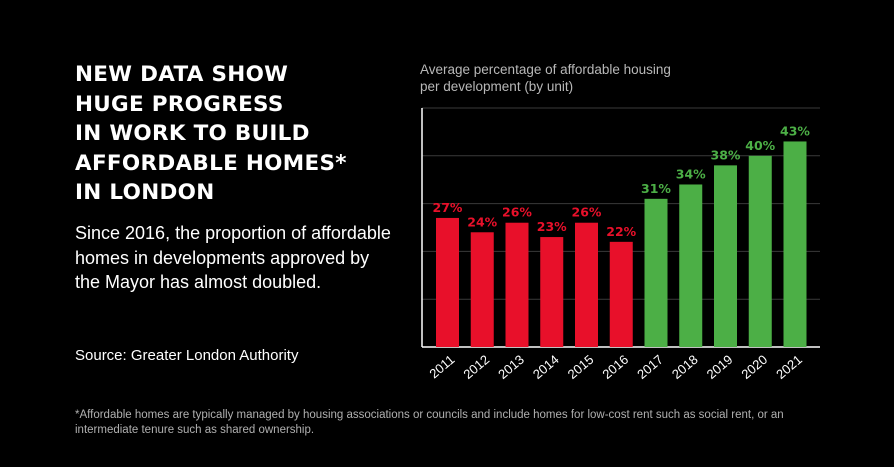  What do you see at coordinates (760, 145) in the screenshot?
I see `data-label: 40%` at bounding box center [760, 145].